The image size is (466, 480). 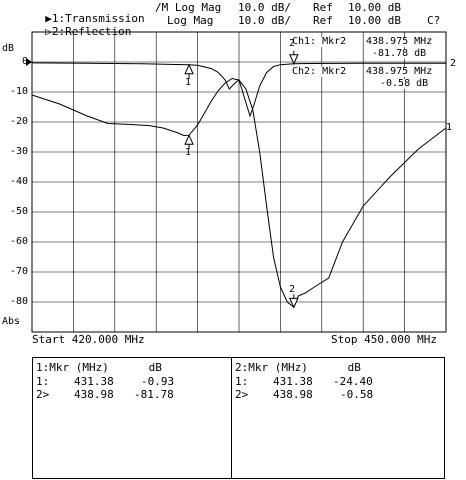 What do you see at coordinates (449, 127) in the screenshot?
I see `trace-tag-1: 1` at bounding box center [449, 127].